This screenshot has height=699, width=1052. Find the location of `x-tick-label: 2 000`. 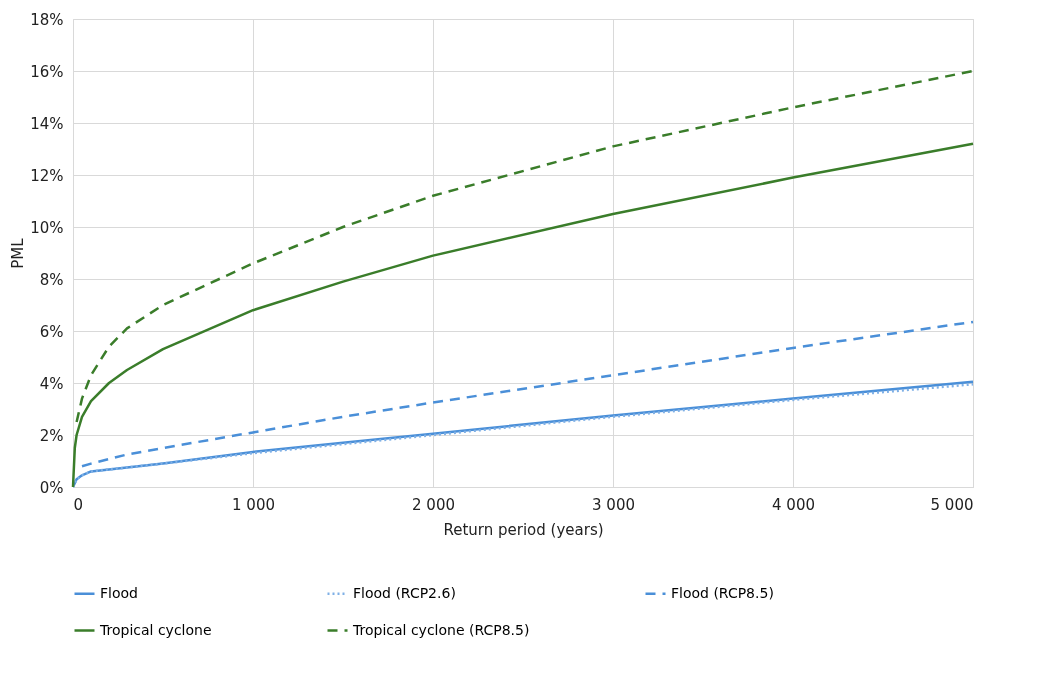

x-tick-label: 2 000 is located at coordinates (433, 504).